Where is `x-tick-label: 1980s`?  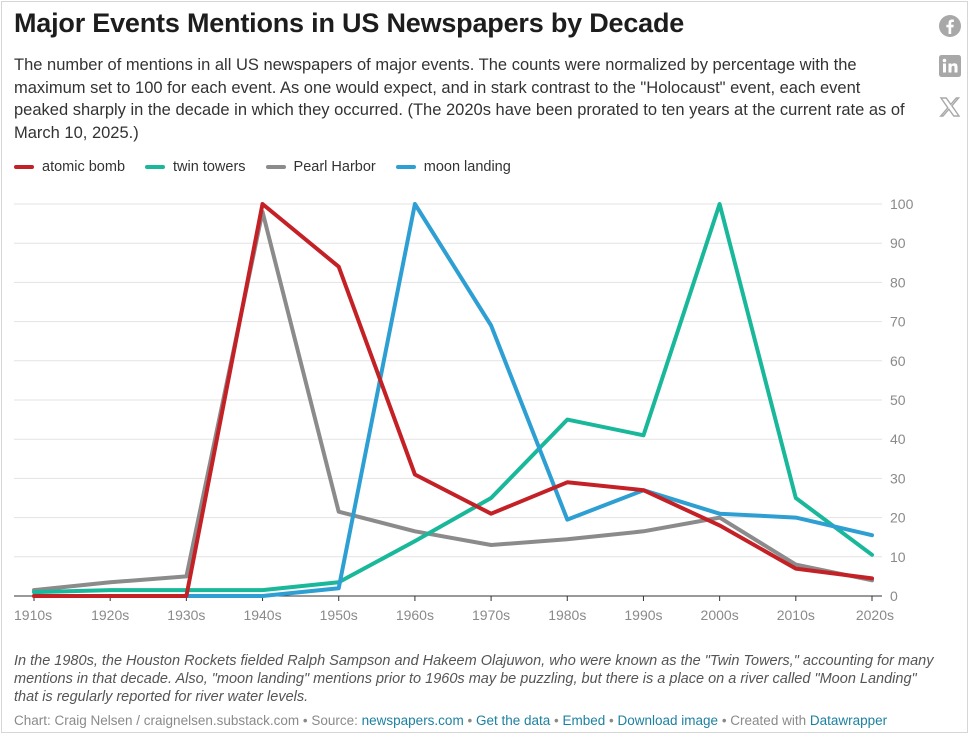
x-tick-label: 1980s is located at coordinates (567, 615).